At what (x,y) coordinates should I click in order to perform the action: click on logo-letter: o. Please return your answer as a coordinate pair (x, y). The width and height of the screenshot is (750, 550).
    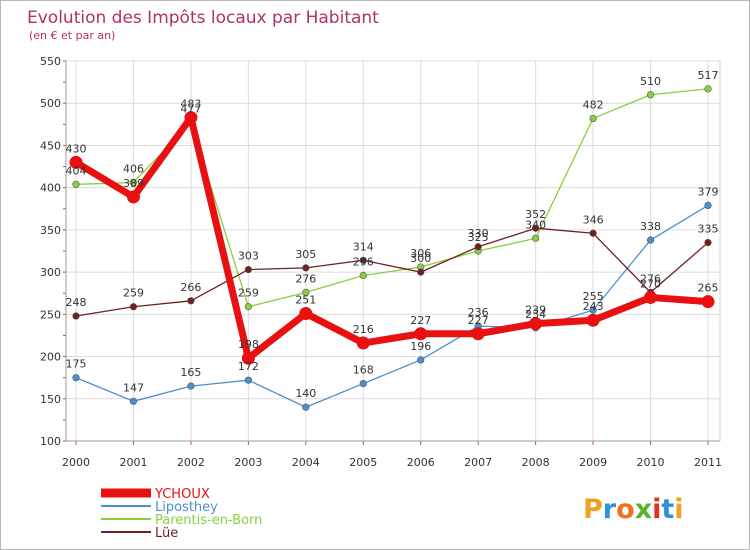
    Looking at the image, I should click on (625, 509).